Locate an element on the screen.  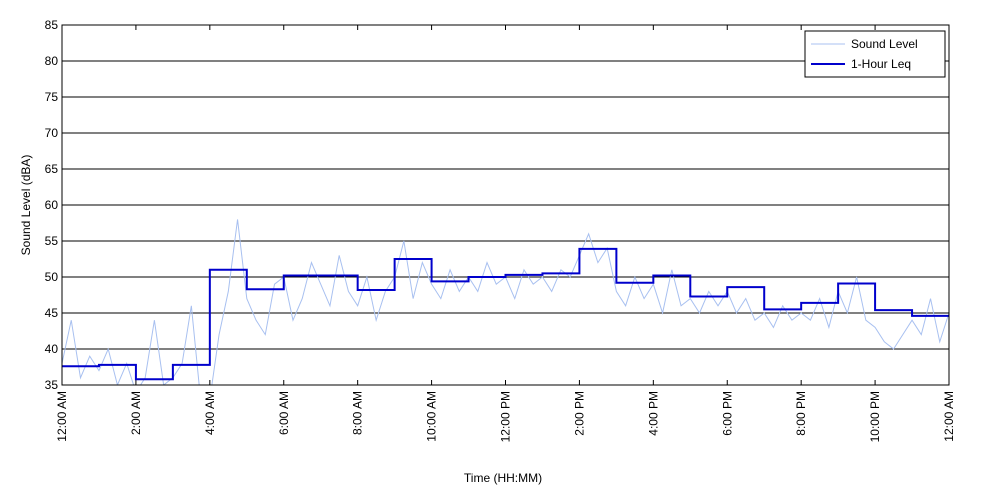
y-tick-label: 80 is located at coordinates (52, 61).